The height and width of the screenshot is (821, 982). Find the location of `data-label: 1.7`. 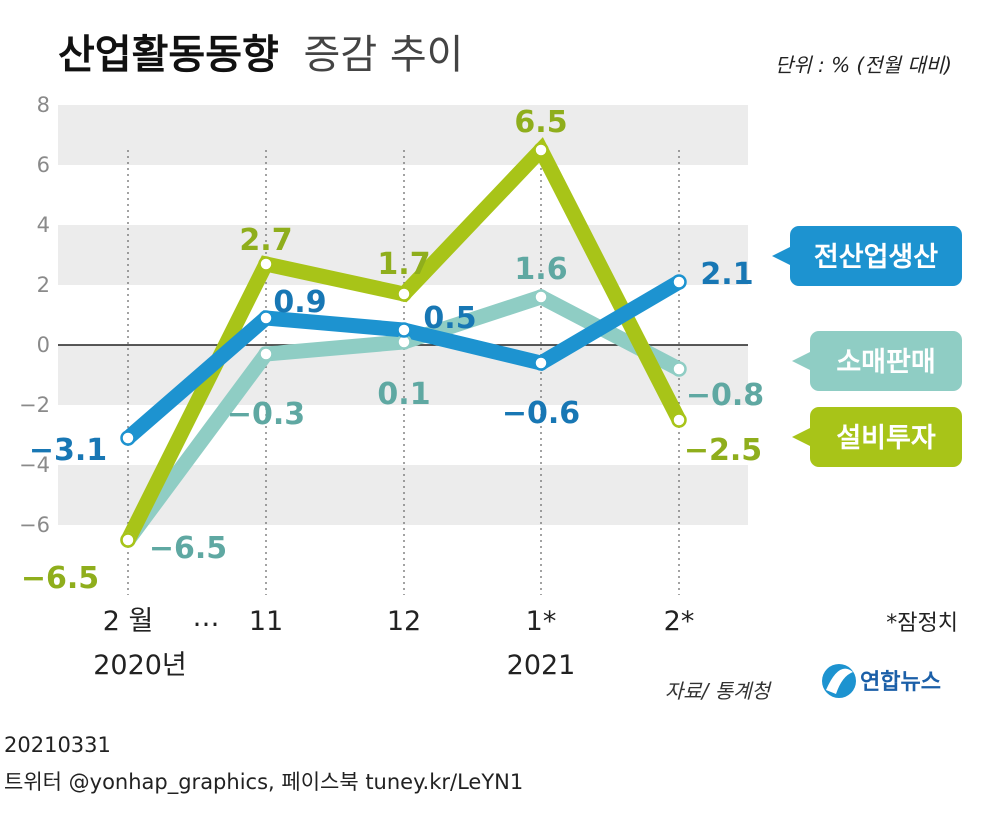

data-label: 1.7 is located at coordinates (403, 264).